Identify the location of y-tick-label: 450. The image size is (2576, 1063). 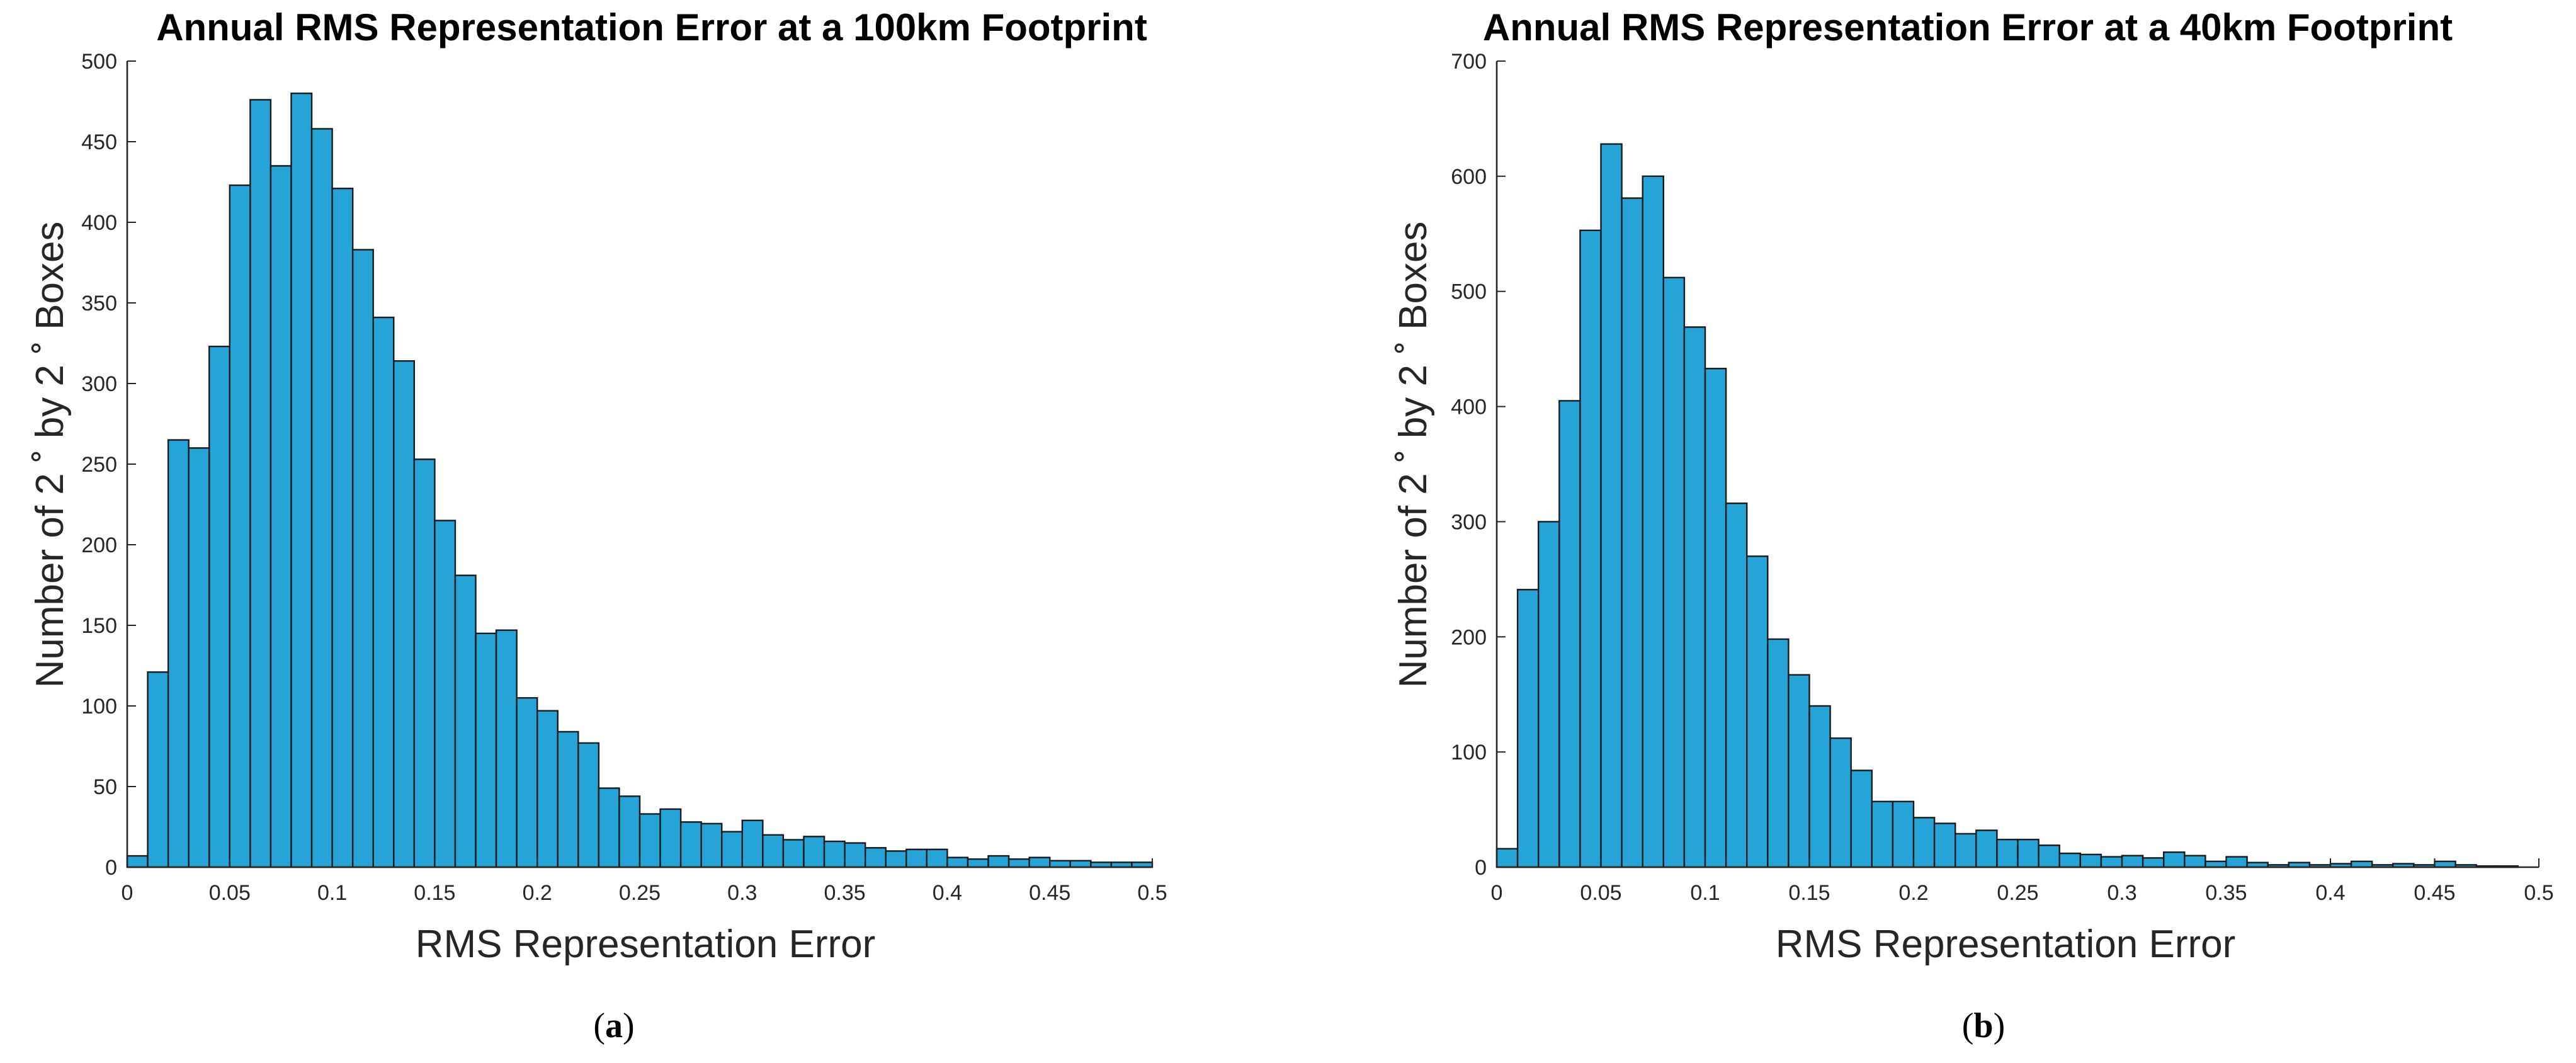
(99, 142).